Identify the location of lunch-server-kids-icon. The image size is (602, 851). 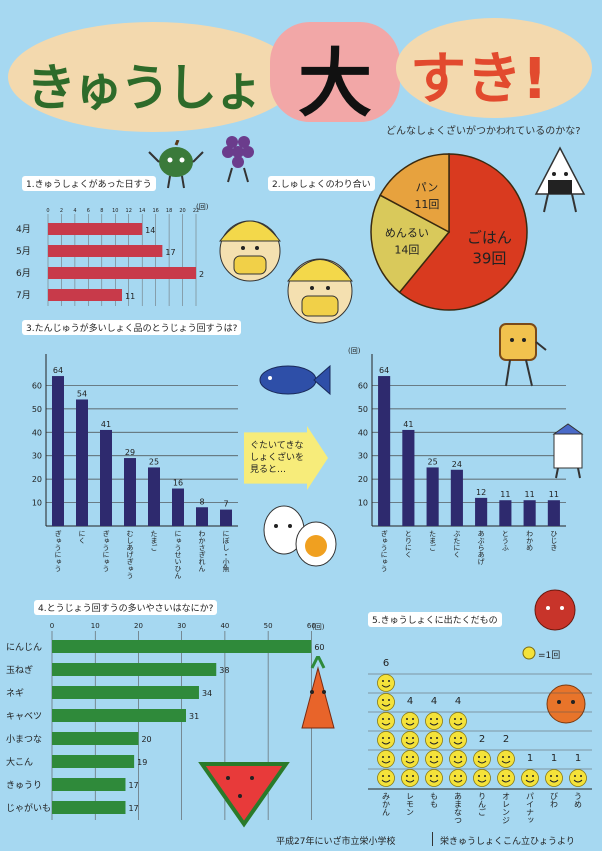
(285, 272).